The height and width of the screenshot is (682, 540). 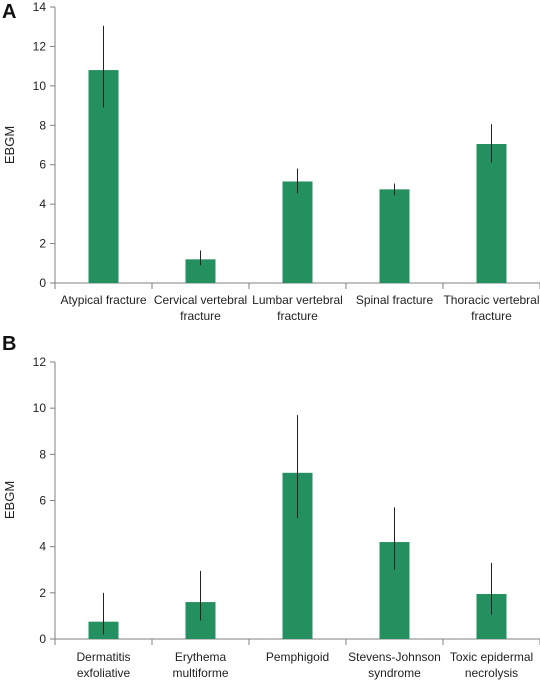 What do you see at coordinates (491, 657) in the screenshot?
I see `category-label: Toxic epidermal` at bounding box center [491, 657].